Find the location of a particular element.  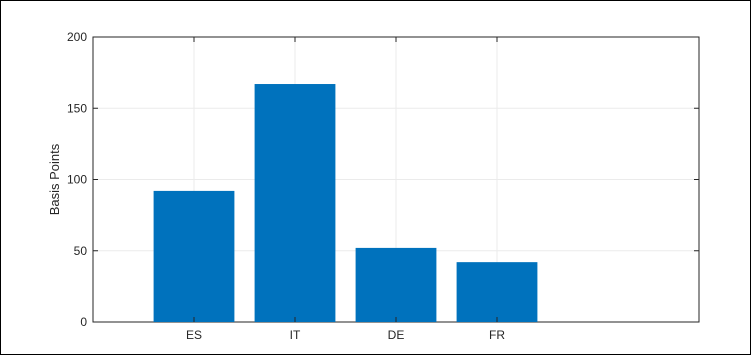

x-tick-label-fr: FR is located at coordinates (497, 335).